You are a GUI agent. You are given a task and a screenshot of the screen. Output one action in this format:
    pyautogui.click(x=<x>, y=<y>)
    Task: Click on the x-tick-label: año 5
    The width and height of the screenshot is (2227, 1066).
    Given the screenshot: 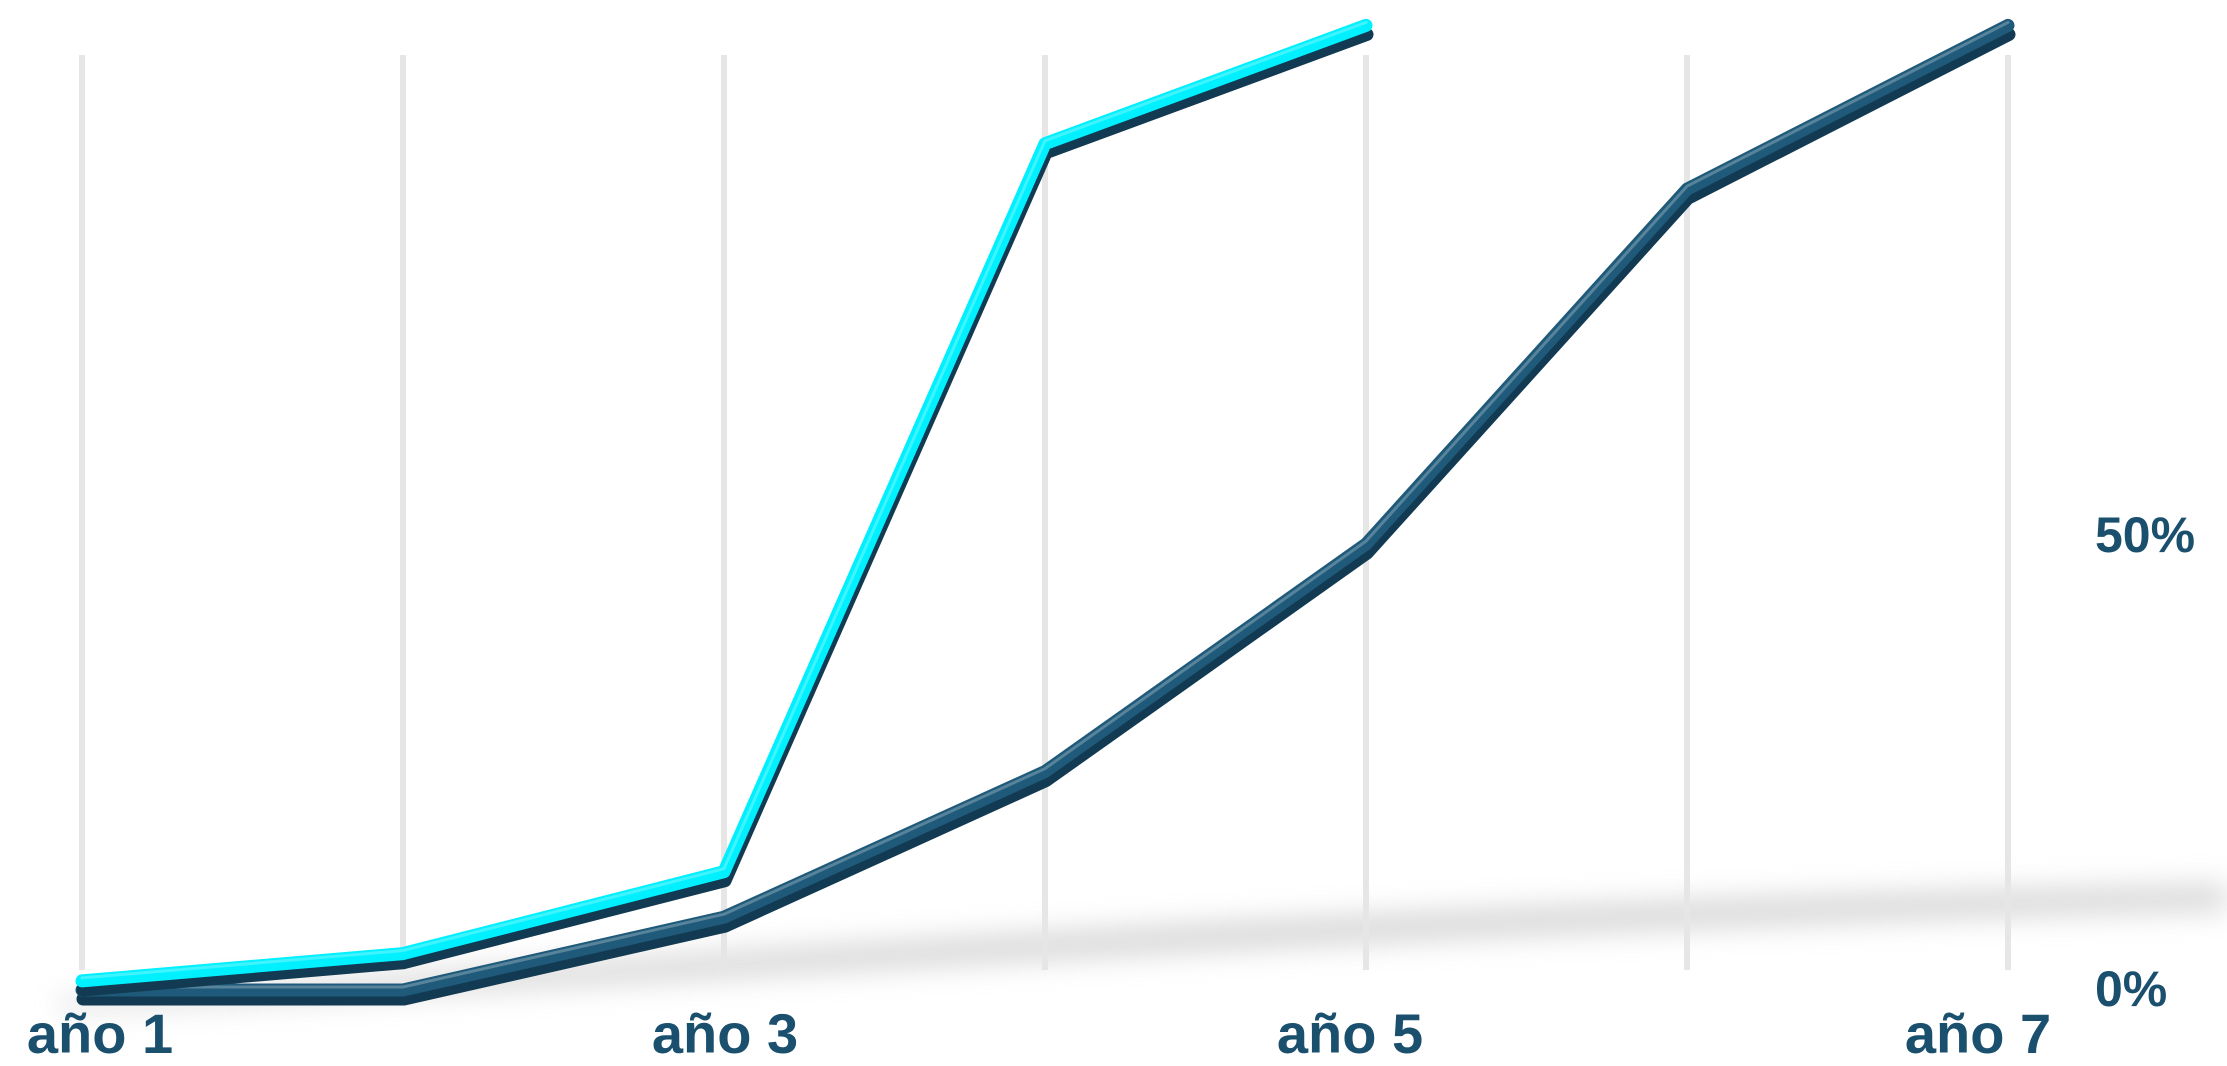 What is the action you would take?
    pyautogui.click(x=1350, y=1033)
    